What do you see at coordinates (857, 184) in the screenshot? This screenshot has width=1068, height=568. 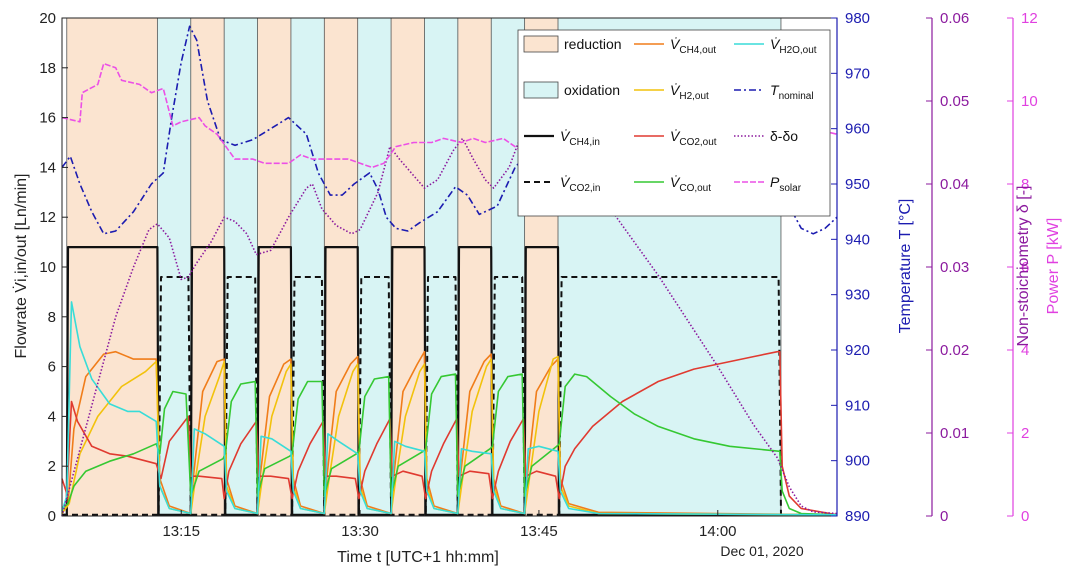 I see `temperature-tick-label: 950` at bounding box center [857, 184].